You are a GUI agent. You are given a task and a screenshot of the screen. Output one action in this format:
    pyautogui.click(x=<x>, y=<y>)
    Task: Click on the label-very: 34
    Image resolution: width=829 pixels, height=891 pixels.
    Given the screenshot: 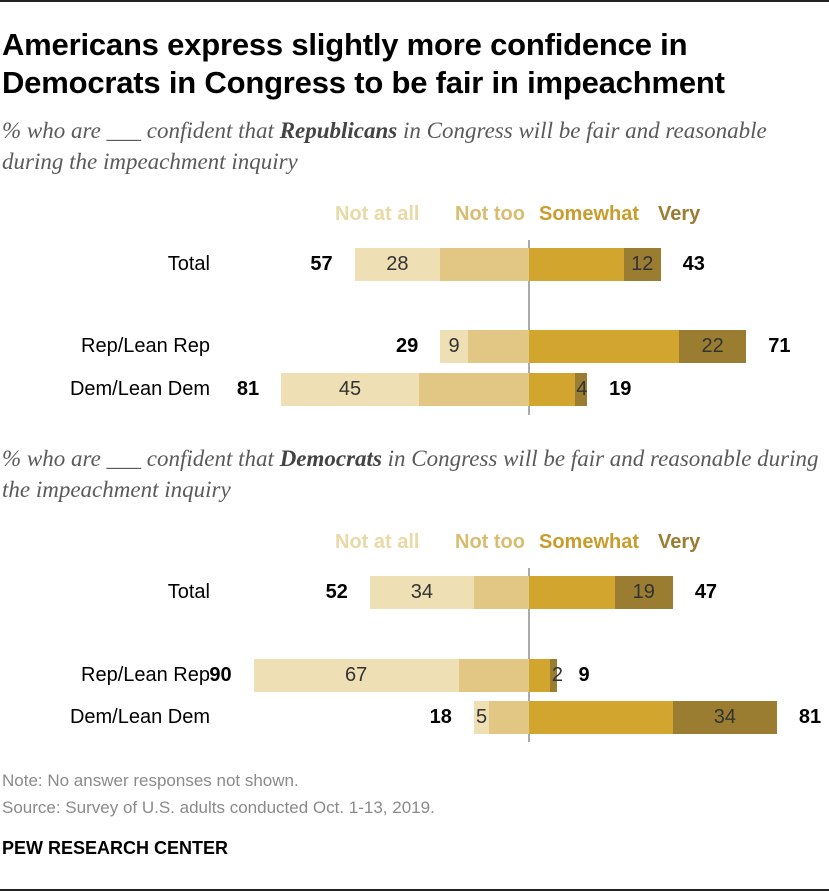 What is the action you would take?
    pyautogui.click(x=724, y=717)
    